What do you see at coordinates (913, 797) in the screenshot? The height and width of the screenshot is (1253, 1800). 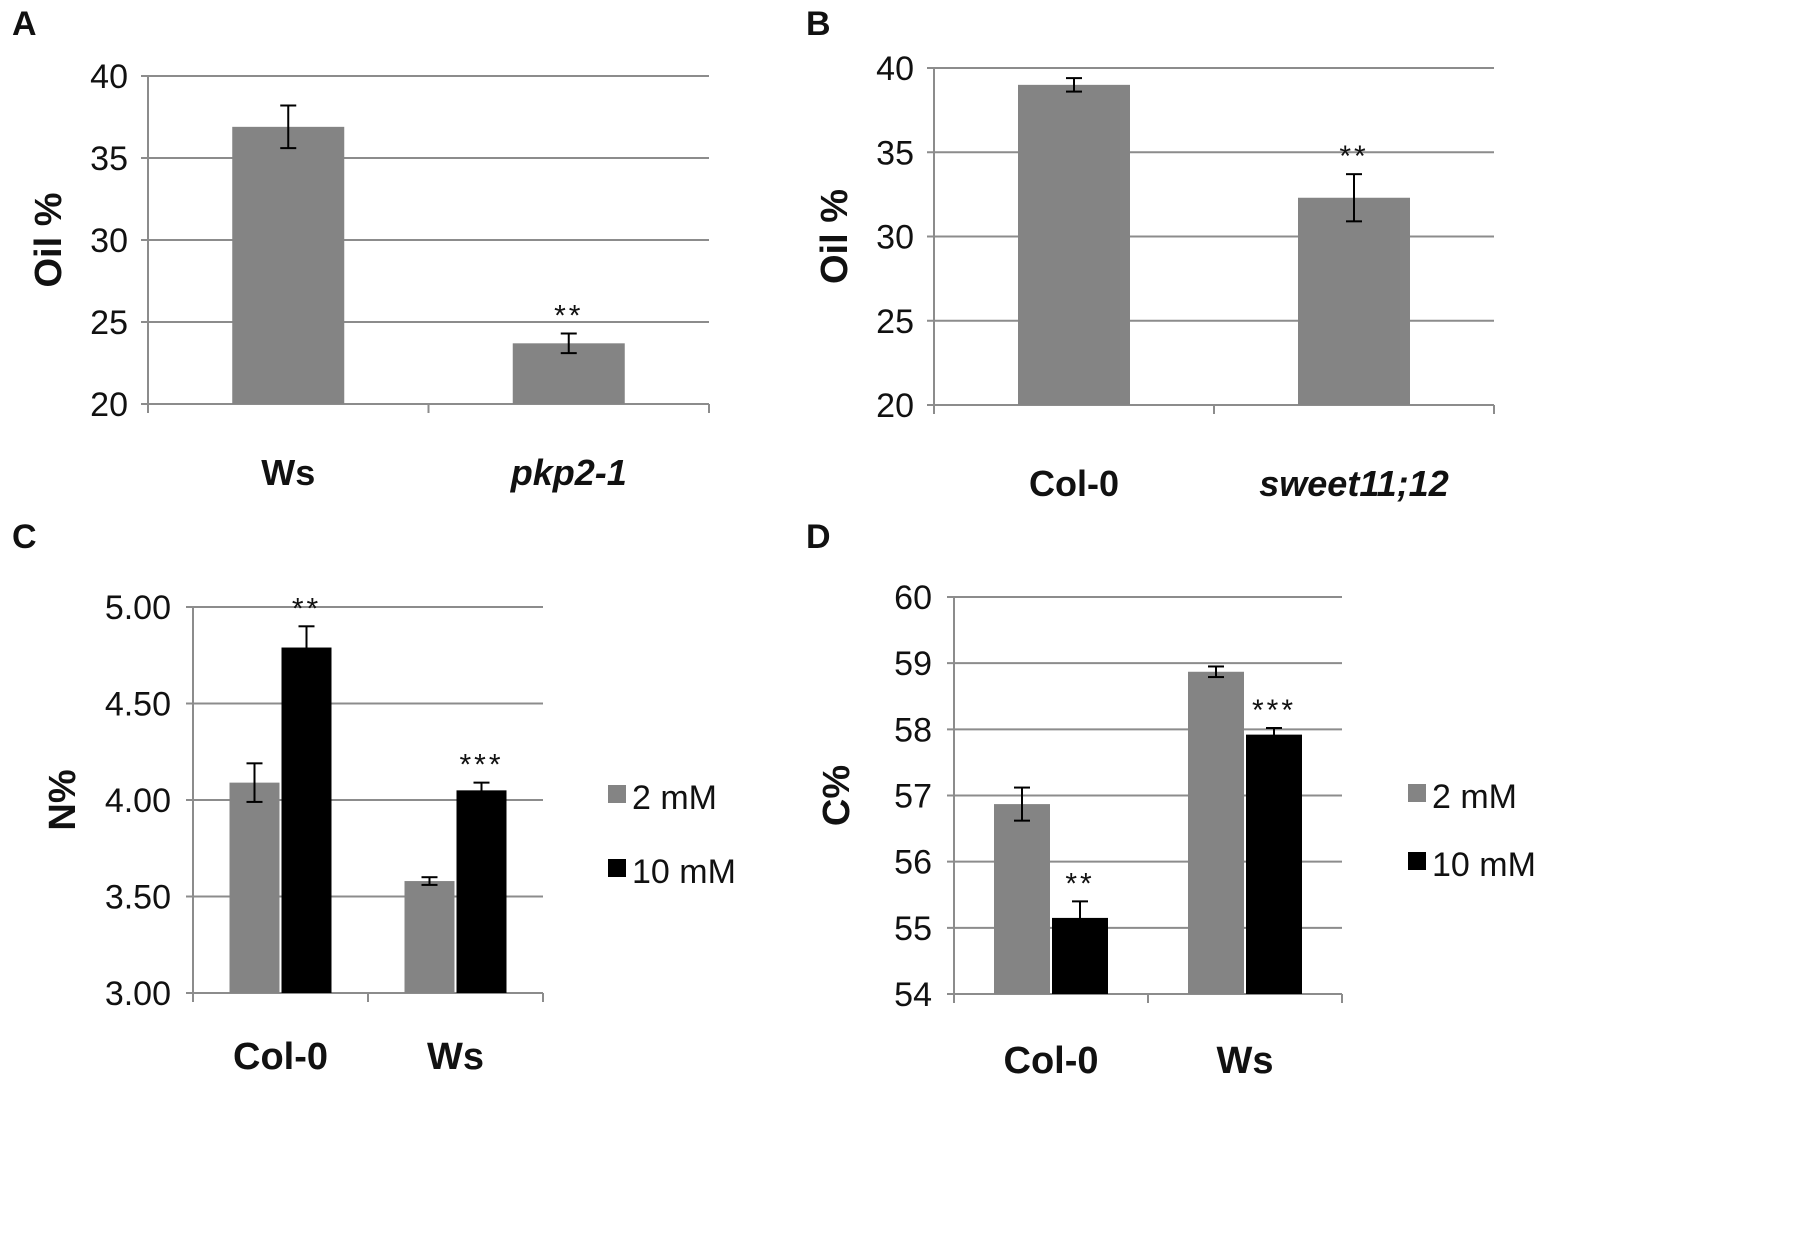 I see `y-tick-label: 57` at bounding box center [913, 797].